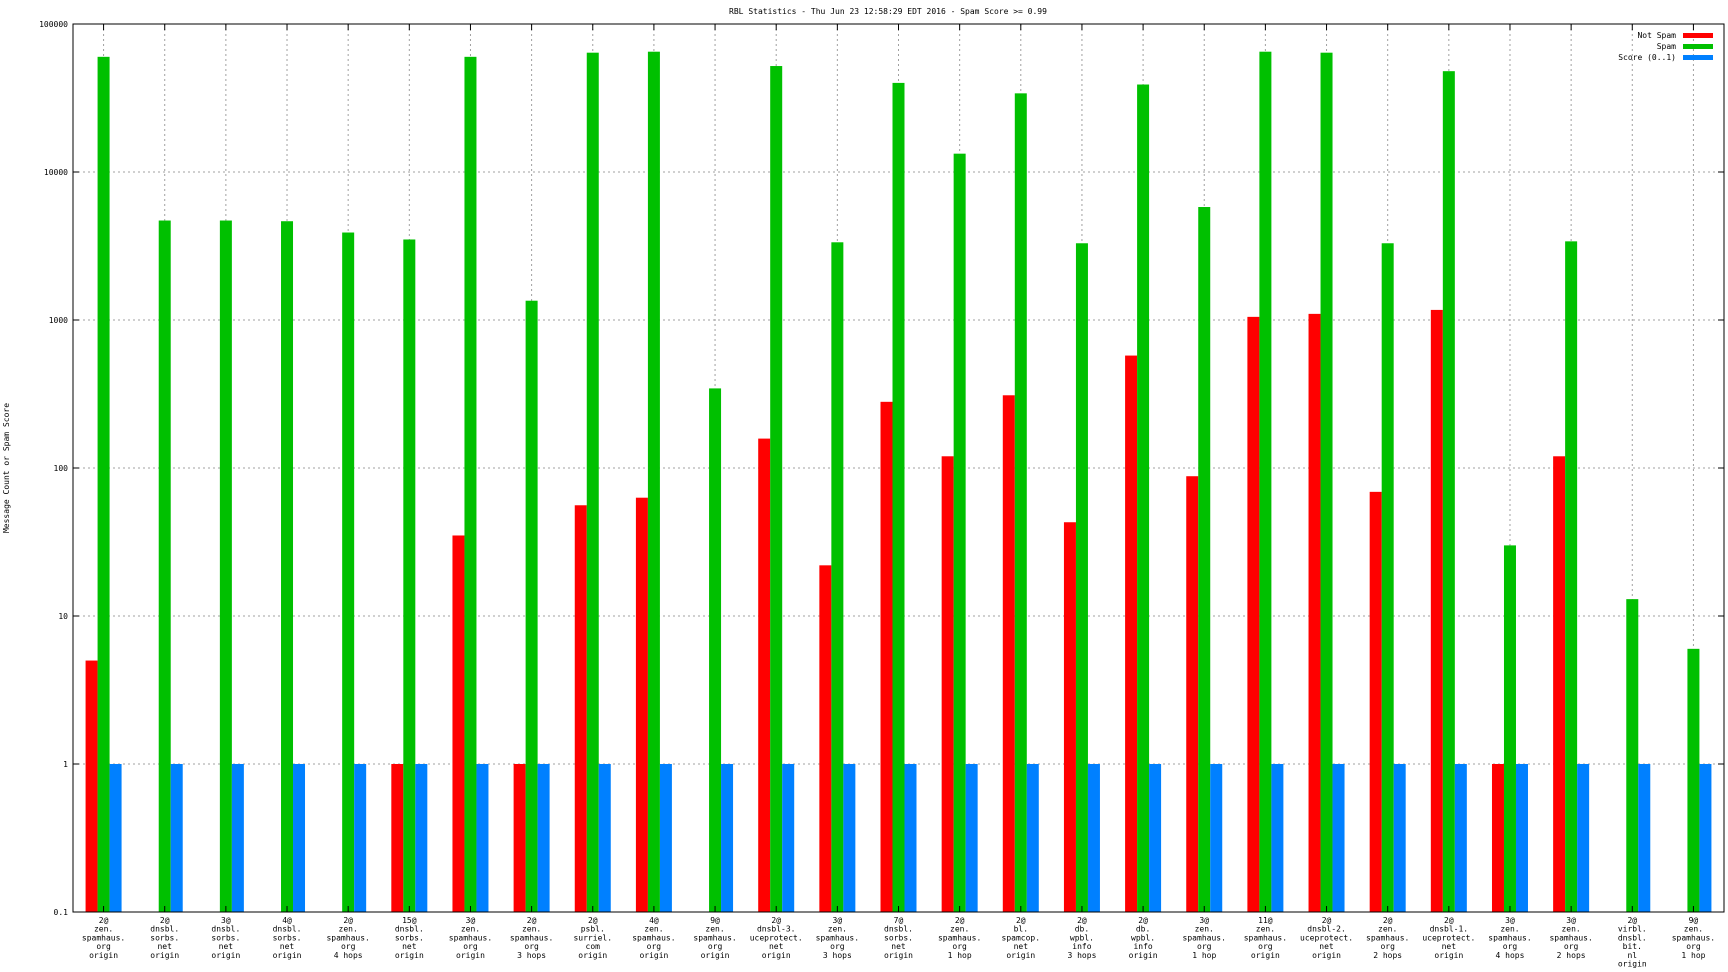 Image resolution: width=1728 pixels, height=972 pixels. What do you see at coordinates (63, 616) in the screenshot?
I see `y-tick-label: 10` at bounding box center [63, 616].